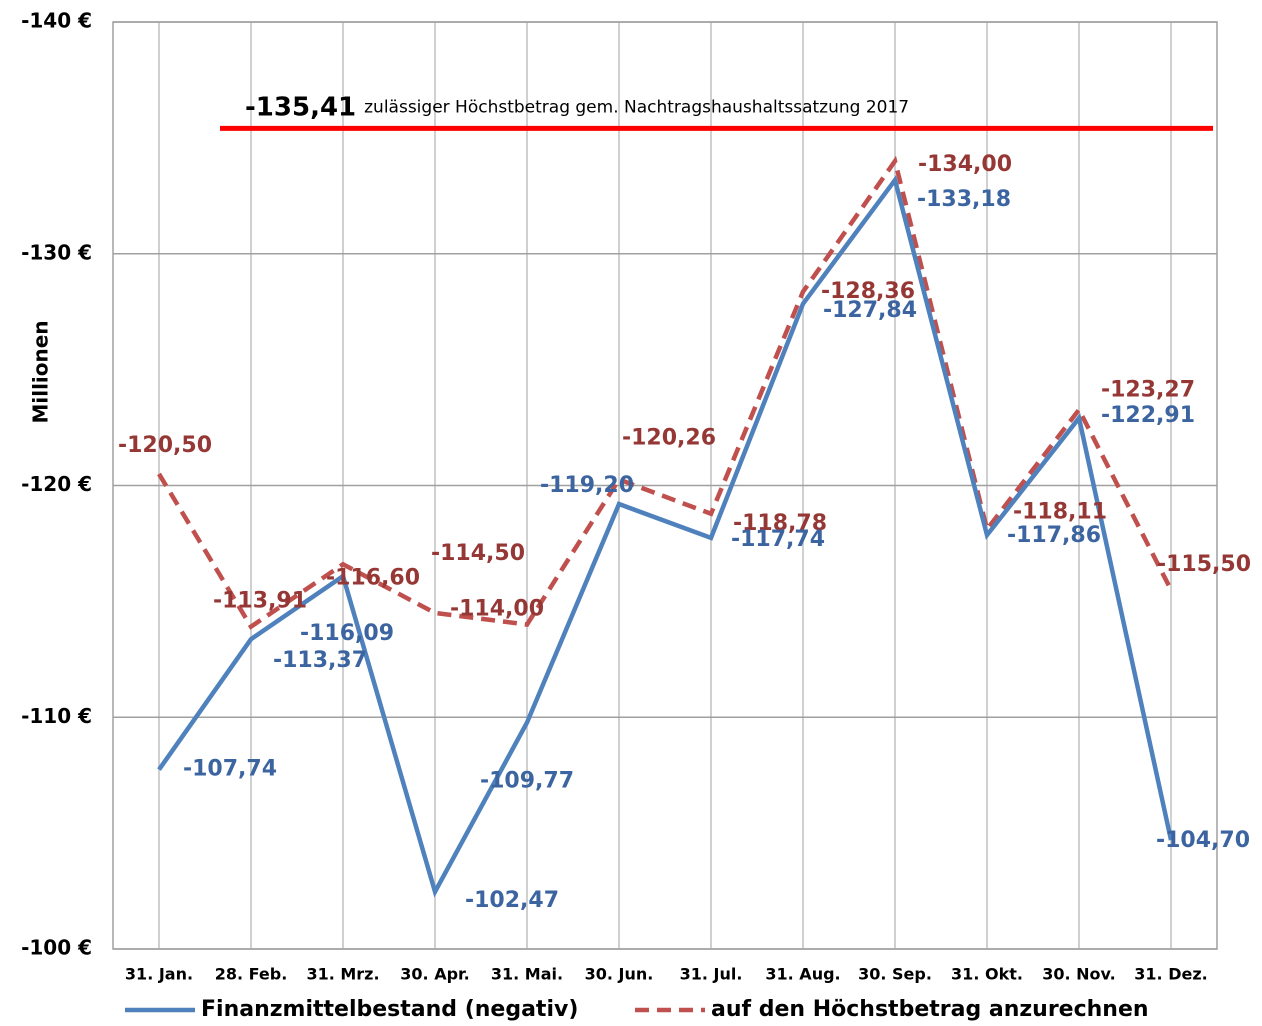  I want to click on data-label: -114,00, so click(497, 609).